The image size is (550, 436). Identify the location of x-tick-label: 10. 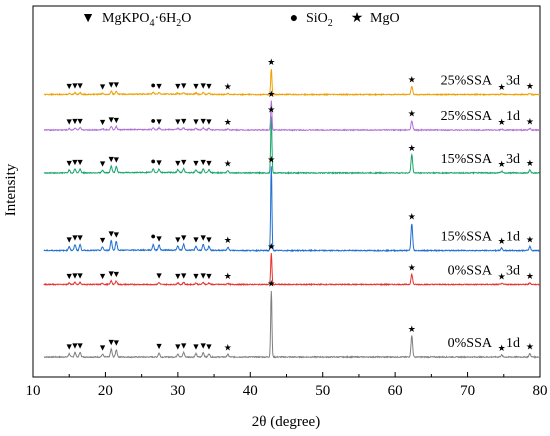
(33, 391).